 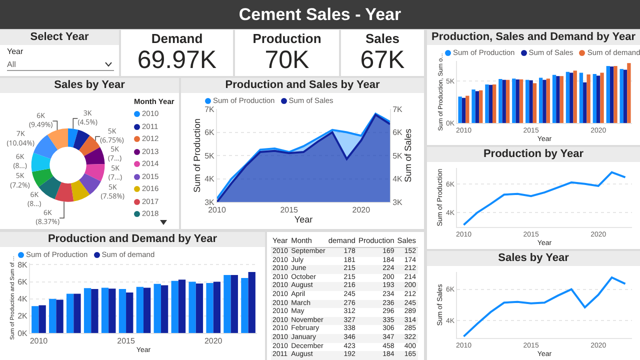 What do you see at coordinates (533, 37) in the screenshot?
I see `chart-title: Production, Sales and Demand by Year` at bounding box center [533, 37].